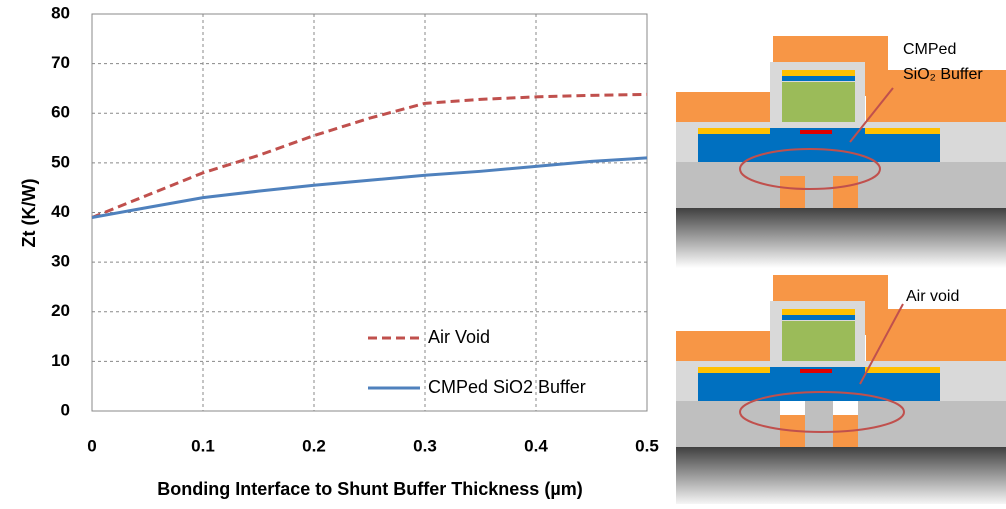 The image size is (1006, 509). I want to click on y-axis-title: Zt (K/W), so click(29, 213).